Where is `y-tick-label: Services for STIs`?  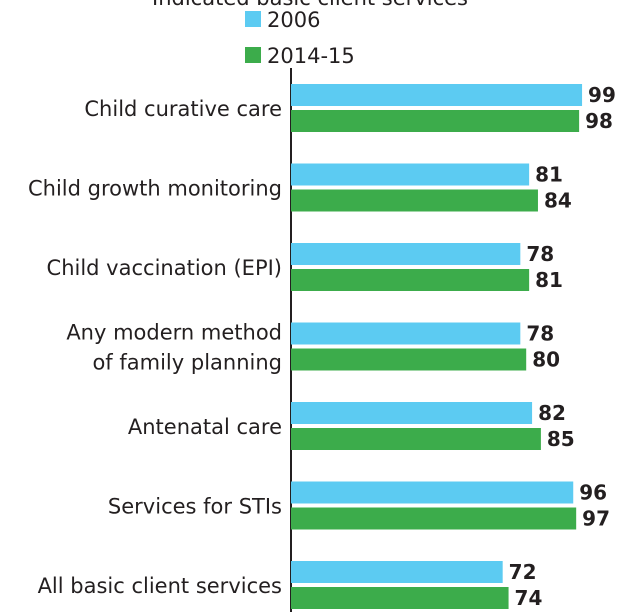
y-tick-label: Services for STIs is located at coordinates (195, 507).